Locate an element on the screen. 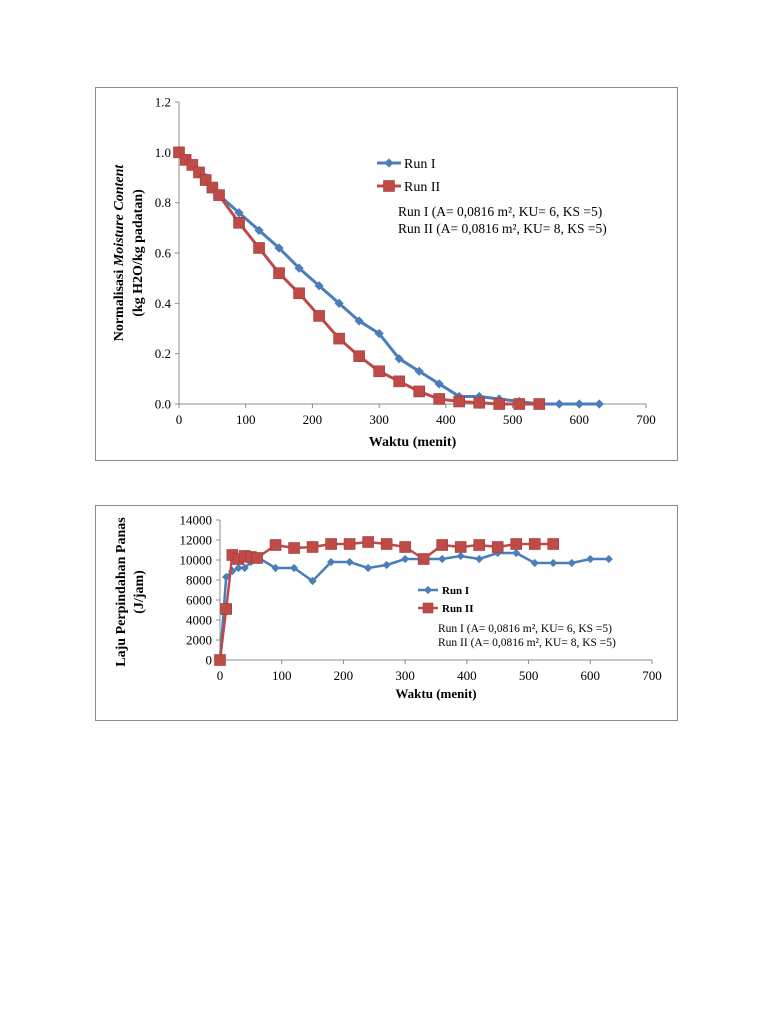  y-tick-label: 12000 is located at coordinates (196, 540).